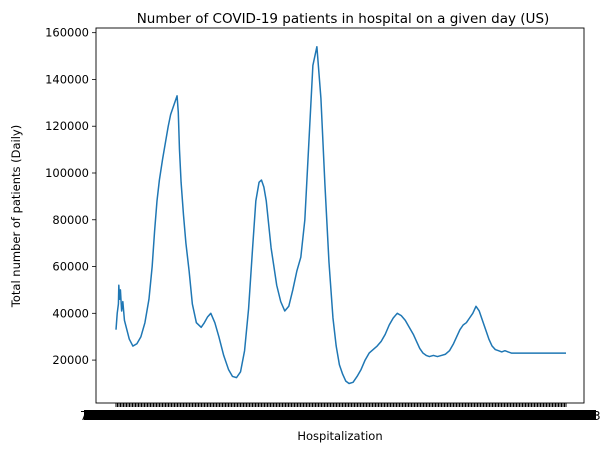 This screenshot has width=611, height=453. Describe the element at coordinates (340, 415) in the screenshot. I see `x-tick-label-band` at that location.